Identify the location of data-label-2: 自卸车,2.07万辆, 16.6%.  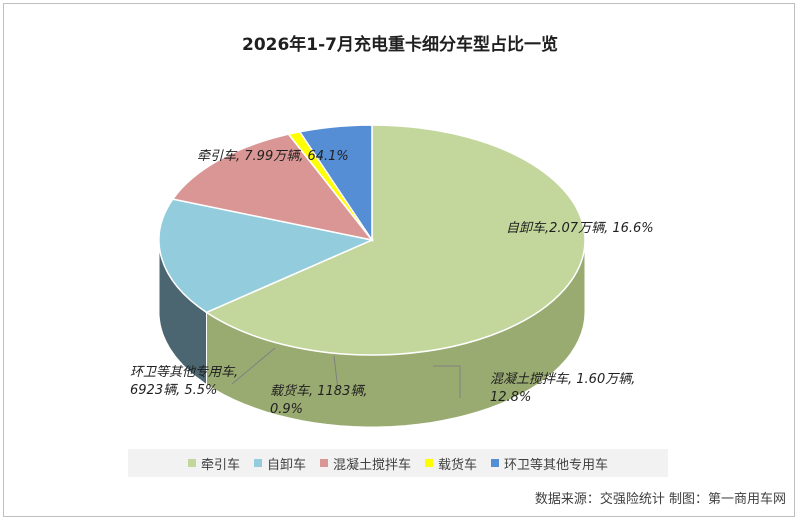
(580, 228).